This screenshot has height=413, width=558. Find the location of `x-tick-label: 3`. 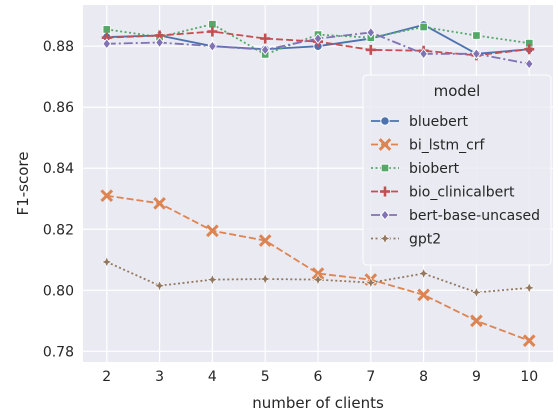

x-tick-label: 3 is located at coordinates (159, 377).